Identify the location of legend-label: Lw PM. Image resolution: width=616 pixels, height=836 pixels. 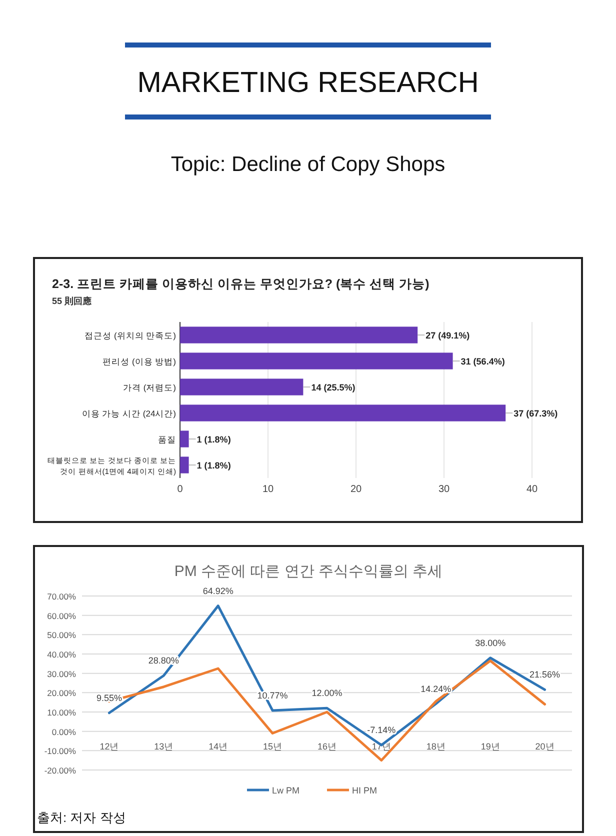
(286, 791).